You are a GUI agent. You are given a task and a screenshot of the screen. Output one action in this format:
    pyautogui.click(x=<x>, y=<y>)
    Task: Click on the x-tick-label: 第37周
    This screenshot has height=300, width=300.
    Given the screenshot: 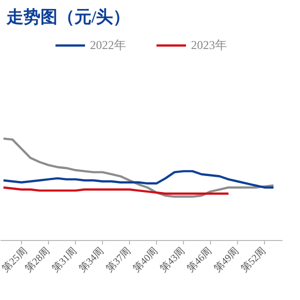 What is the action you would take?
    pyautogui.click(x=119, y=259)
    